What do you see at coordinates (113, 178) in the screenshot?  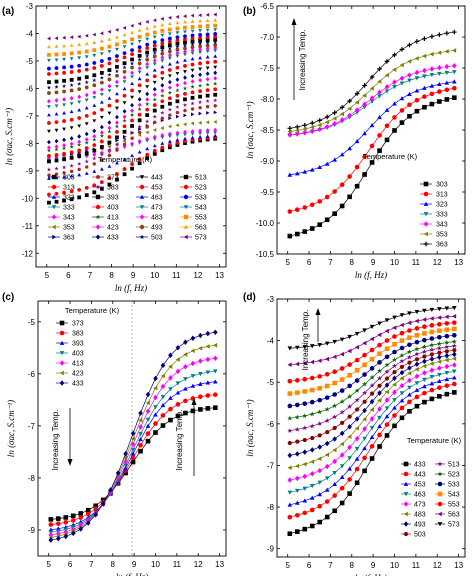 I see `legend-entry: 373` at bounding box center [113, 178].